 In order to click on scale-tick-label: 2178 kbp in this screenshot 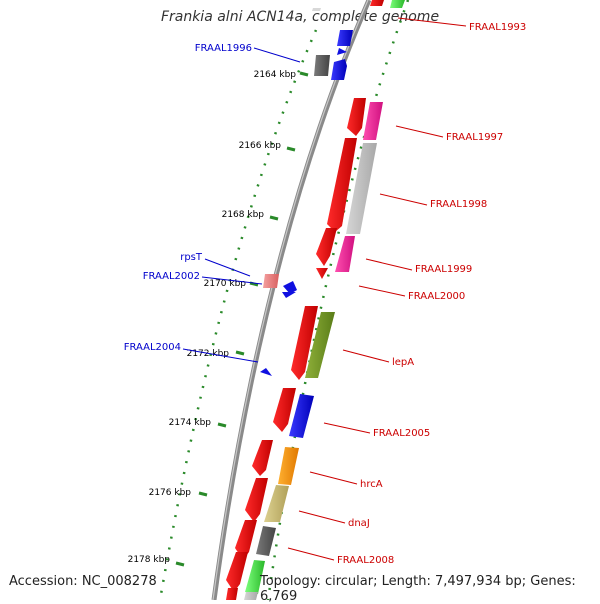, I will do `click(149, 560)`.